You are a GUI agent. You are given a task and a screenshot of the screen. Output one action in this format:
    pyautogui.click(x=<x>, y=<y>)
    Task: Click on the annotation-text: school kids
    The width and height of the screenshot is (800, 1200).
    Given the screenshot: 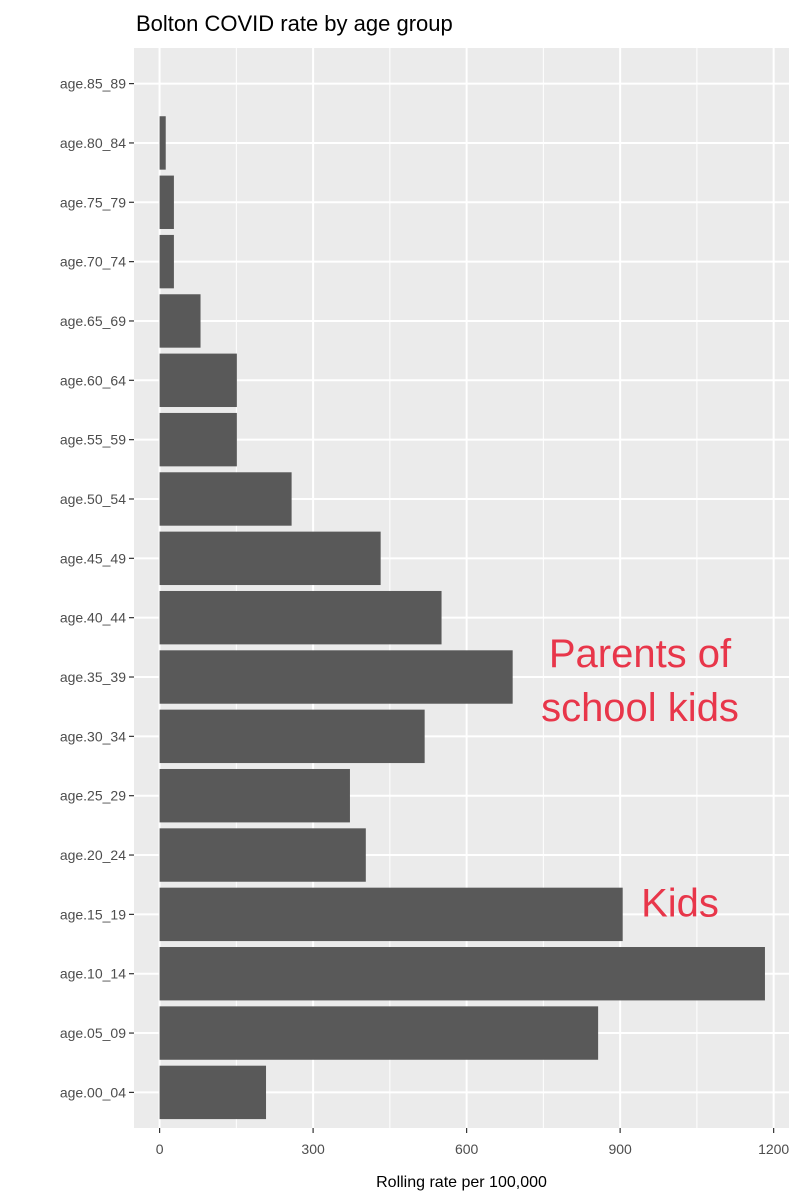 What is the action you would take?
    pyautogui.click(x=640, y=708)
    